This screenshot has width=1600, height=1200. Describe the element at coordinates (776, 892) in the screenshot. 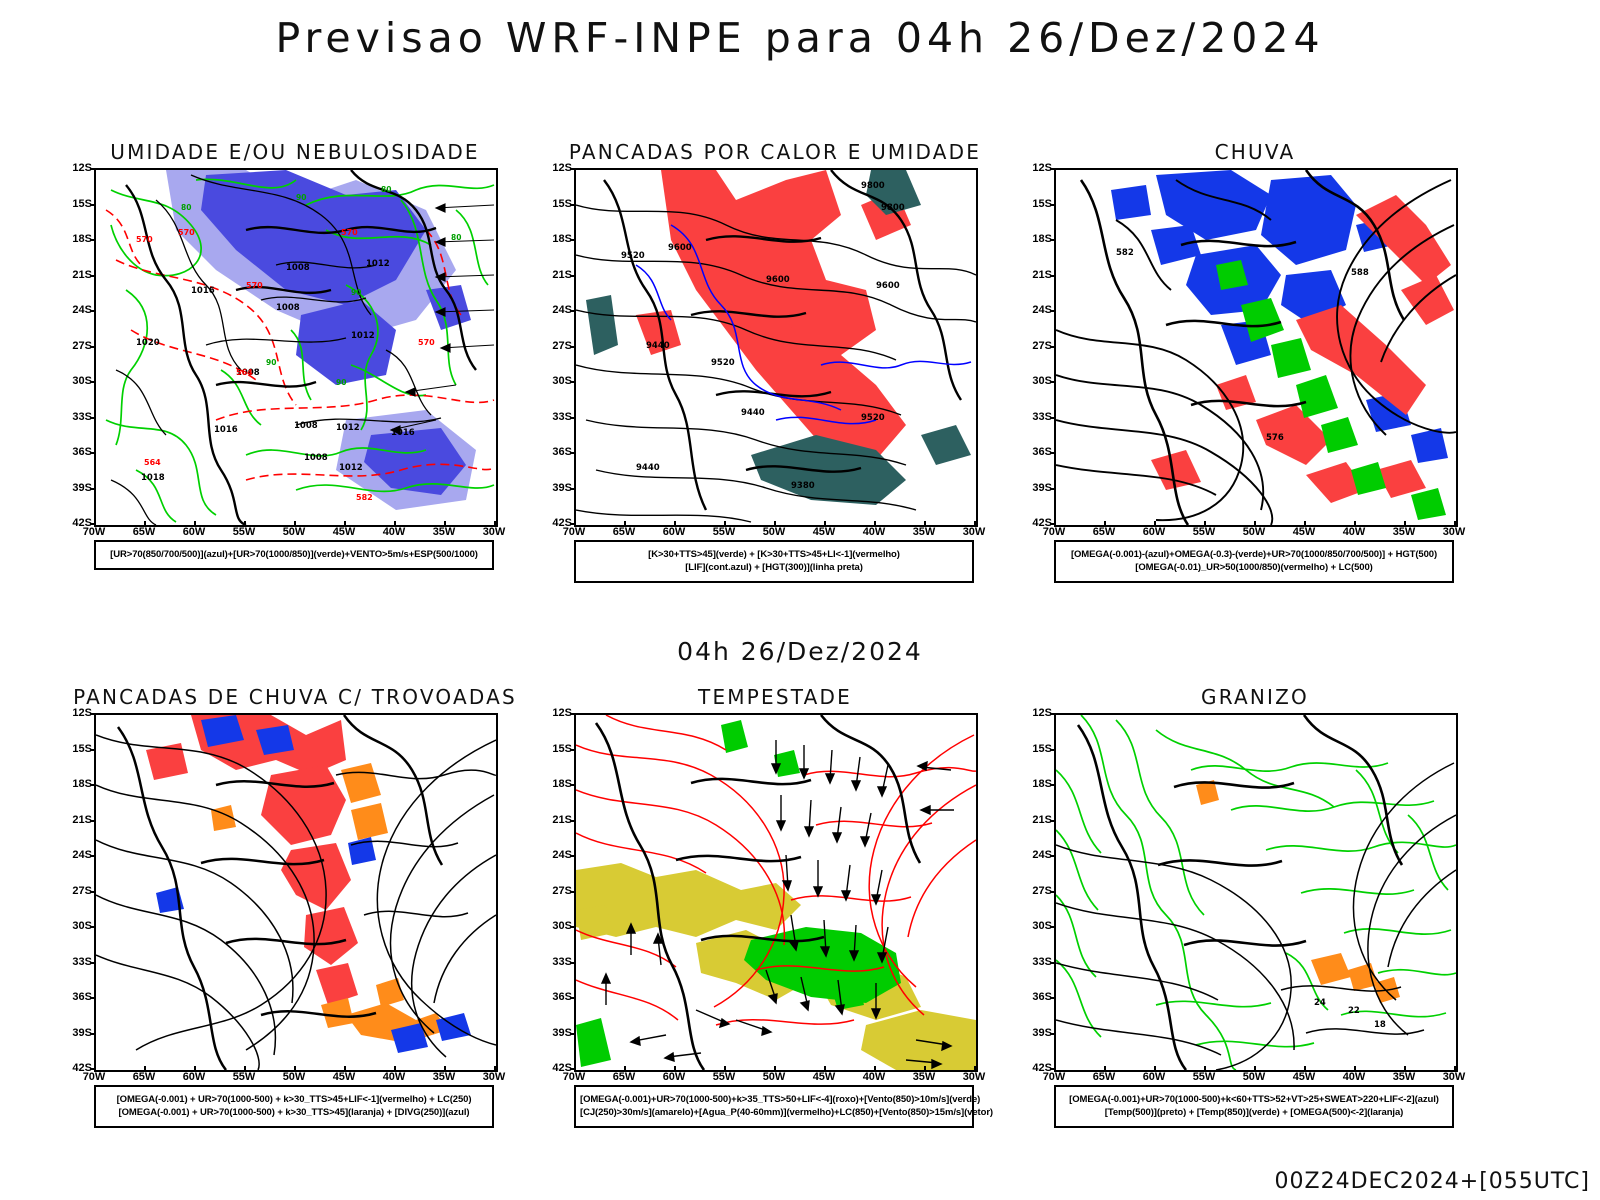

I see `map-tempestade` at that location.